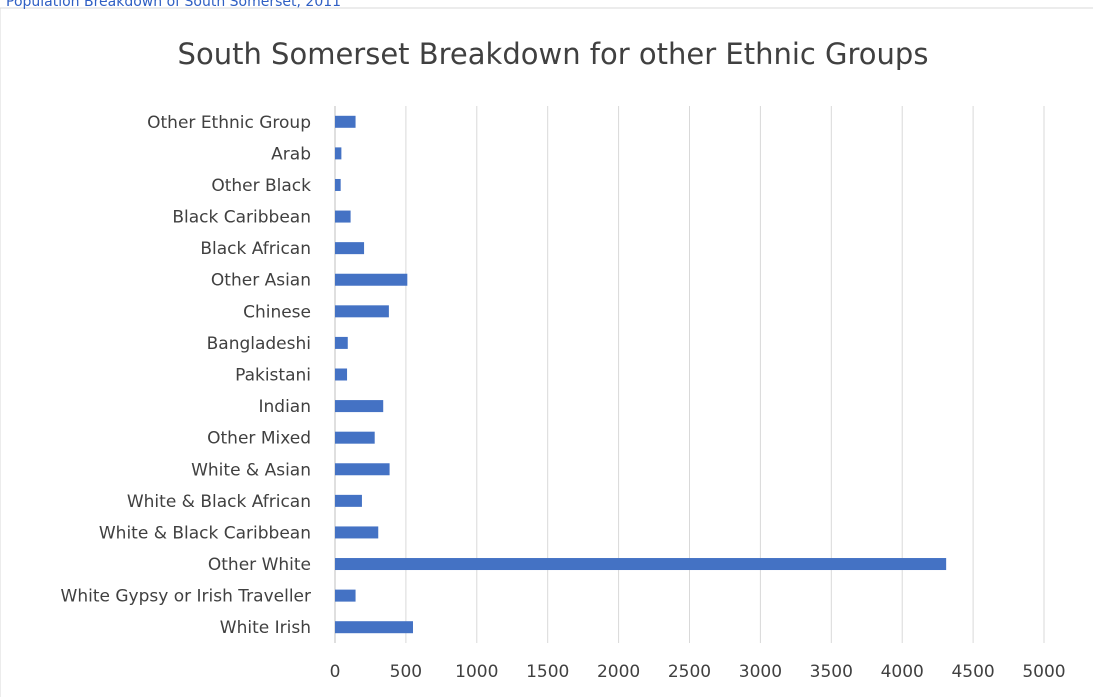 The height and width of the screenshot is (697, 1093). Describe the element at coordinates (186, 597) in the screenshot. I see `category-label: White Gypsy or Irish Traveller` at that location.